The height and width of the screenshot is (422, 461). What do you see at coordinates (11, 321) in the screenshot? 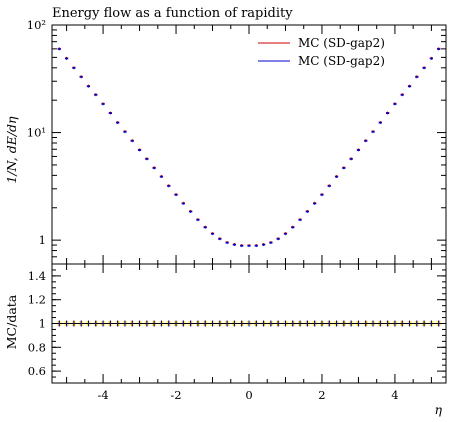
I see `ratio-y-axis-label: MC/data` at bounding box center [11, 321].